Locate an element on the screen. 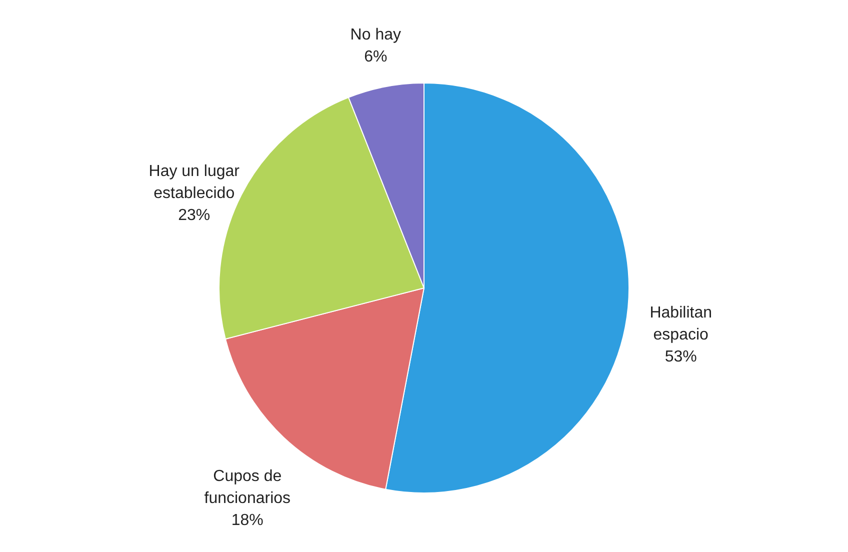  data-label: 23% is located at coordinates (194, 215).